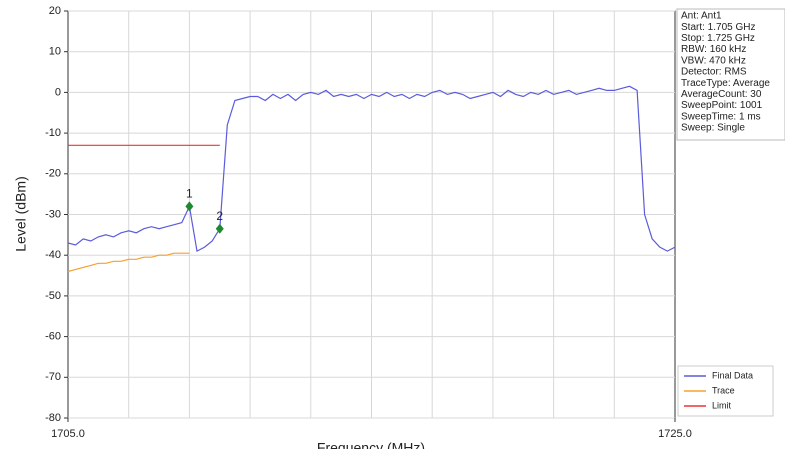 The image size is (785, 449). I want to click on series-line, so click(128, 262).